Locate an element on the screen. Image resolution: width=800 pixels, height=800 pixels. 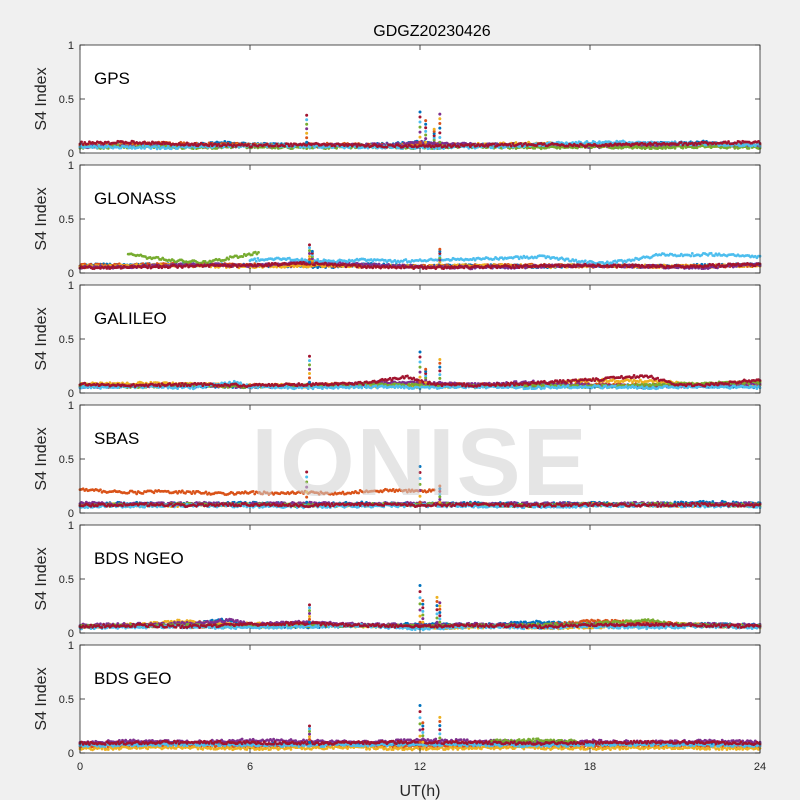
data-points is located at coordinates (420, 145).